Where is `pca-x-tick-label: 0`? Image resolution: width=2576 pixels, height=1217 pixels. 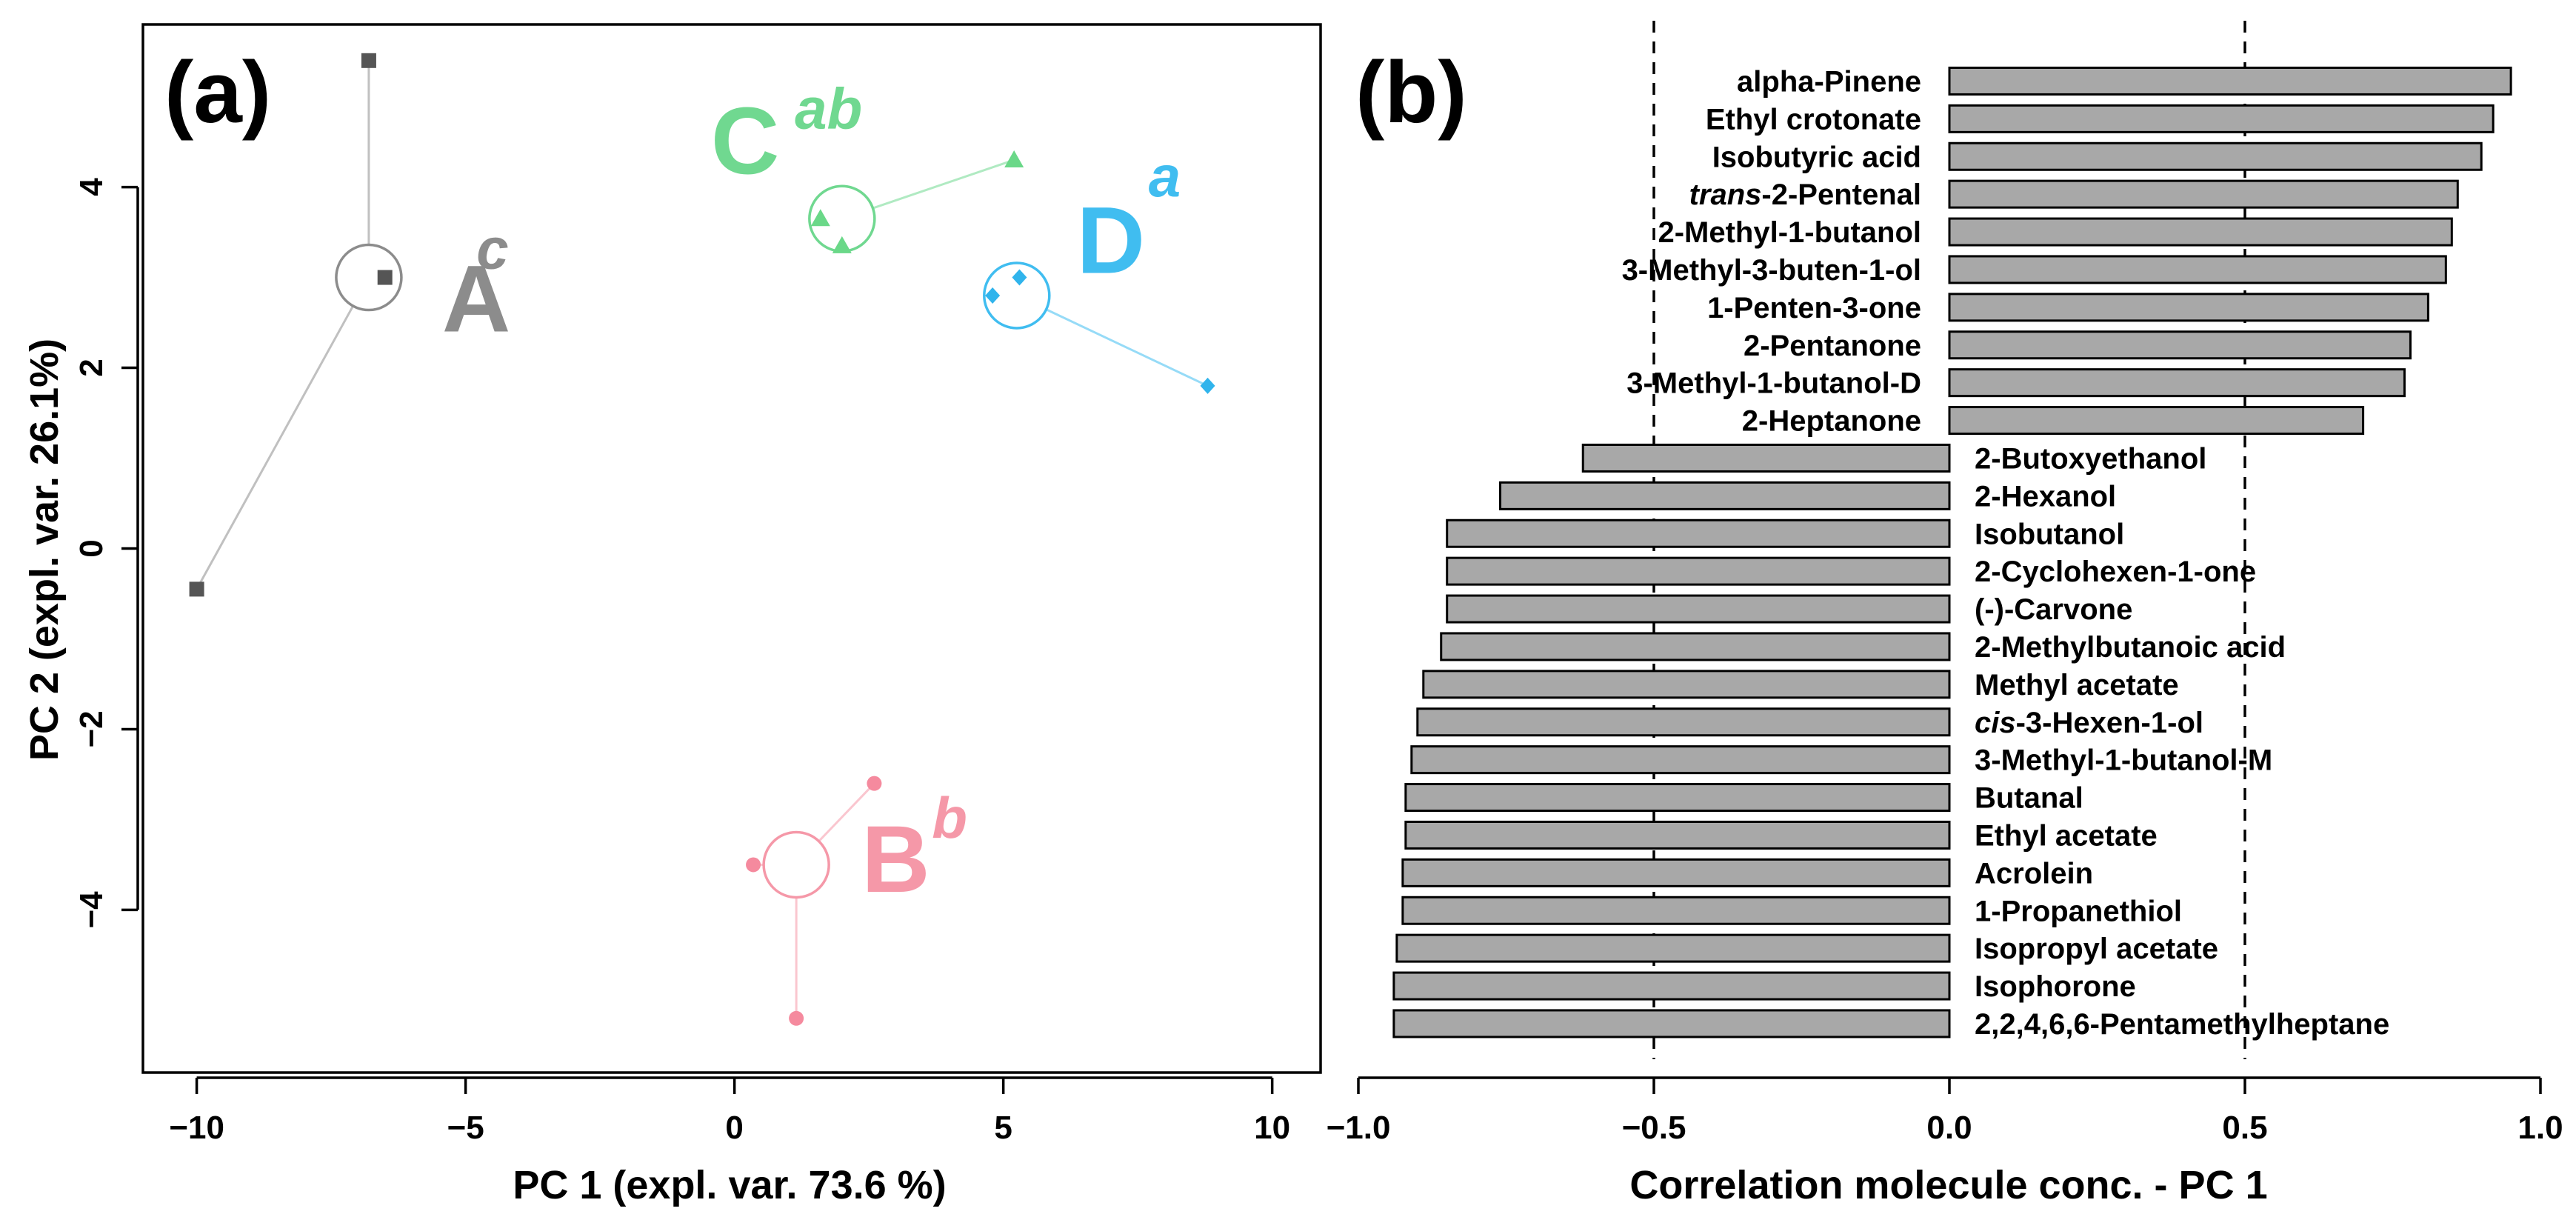 pca-x-tick-label: 0 is located at coordinates (734, 1128).